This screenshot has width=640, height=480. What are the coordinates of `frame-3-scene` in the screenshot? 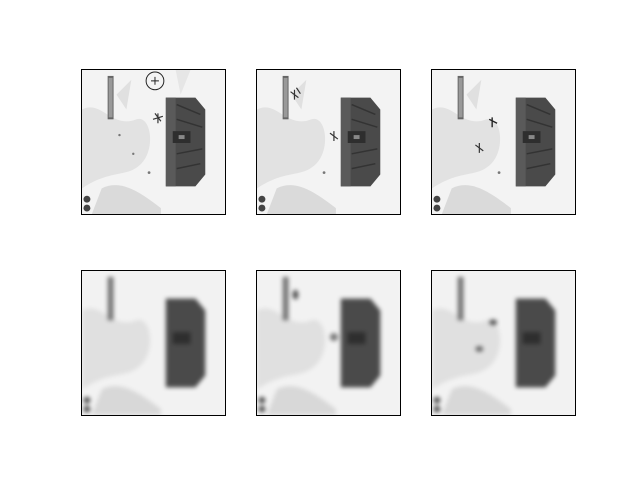 It's located at (503, 142).